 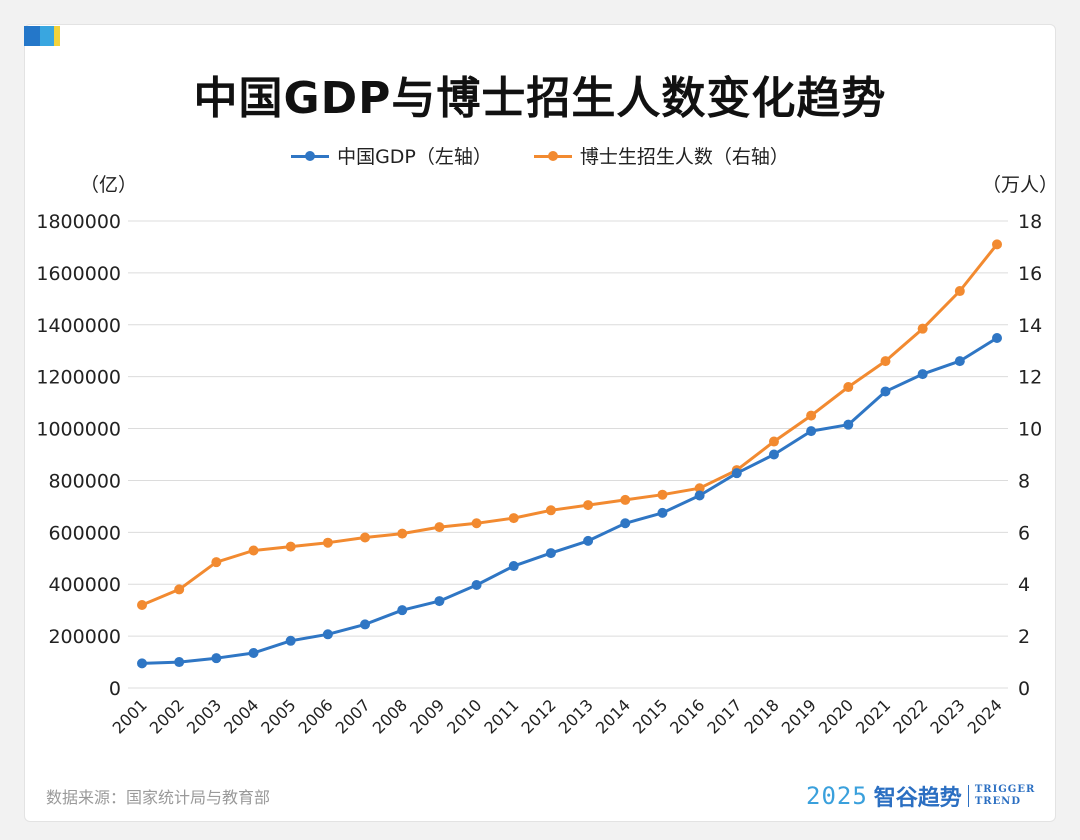 I want to click on x-tick-label: 2022, so click(x=910, y=716).